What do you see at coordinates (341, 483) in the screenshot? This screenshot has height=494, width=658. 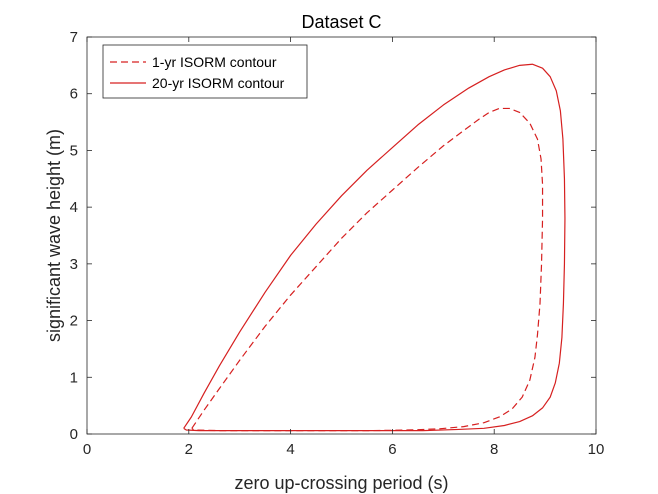 I see `x-axis-label: zero up-crossing period (s)` at bounding box center [341, 483].